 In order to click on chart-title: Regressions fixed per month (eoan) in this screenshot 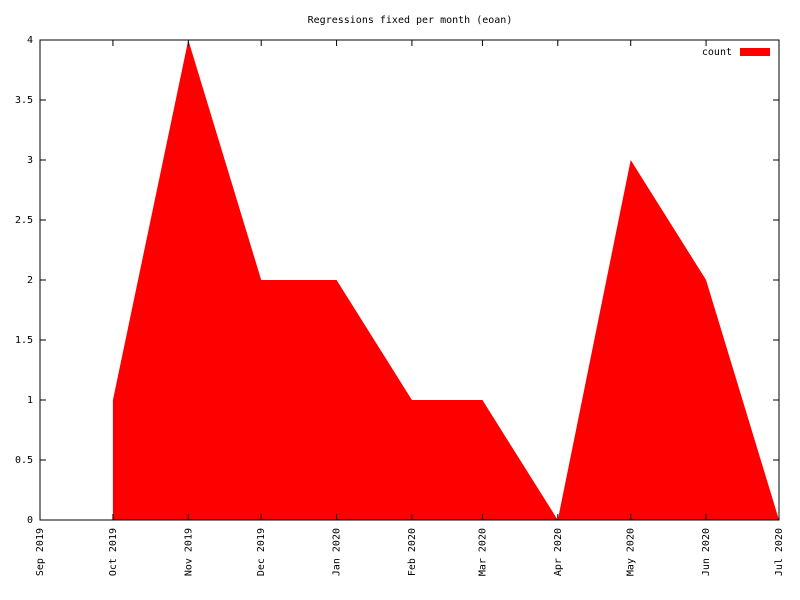, I will do `click(410, 20)`.